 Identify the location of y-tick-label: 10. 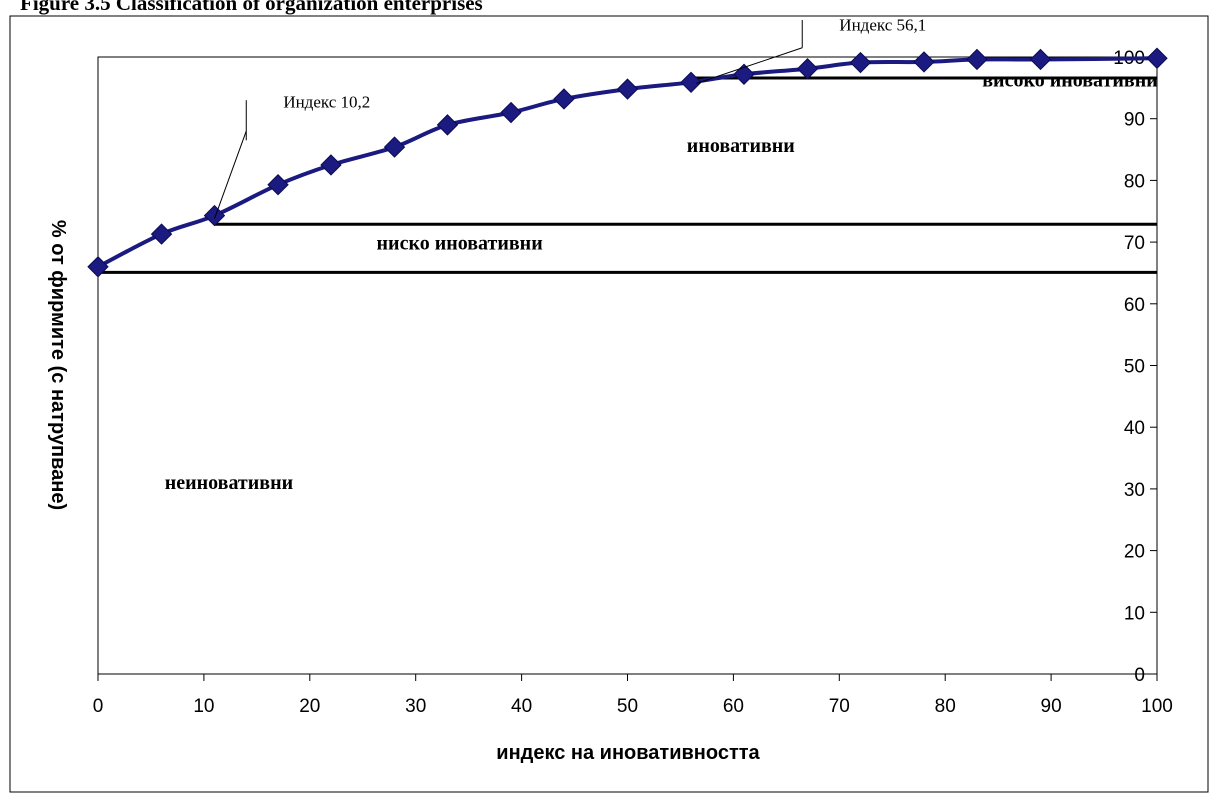
(1134, 613).